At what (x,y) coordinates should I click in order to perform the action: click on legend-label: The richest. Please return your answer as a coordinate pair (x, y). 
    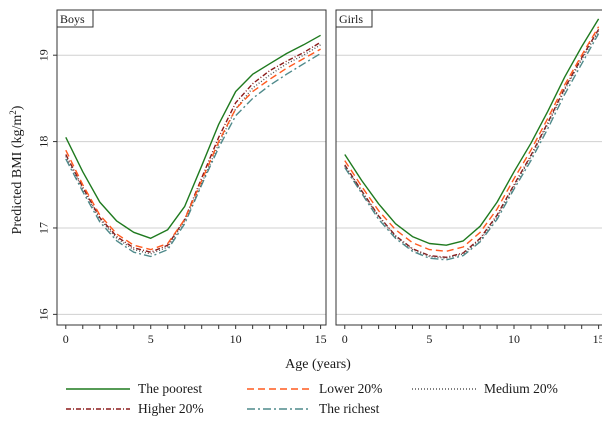
    Looking at the image, I should click on (349, 408).